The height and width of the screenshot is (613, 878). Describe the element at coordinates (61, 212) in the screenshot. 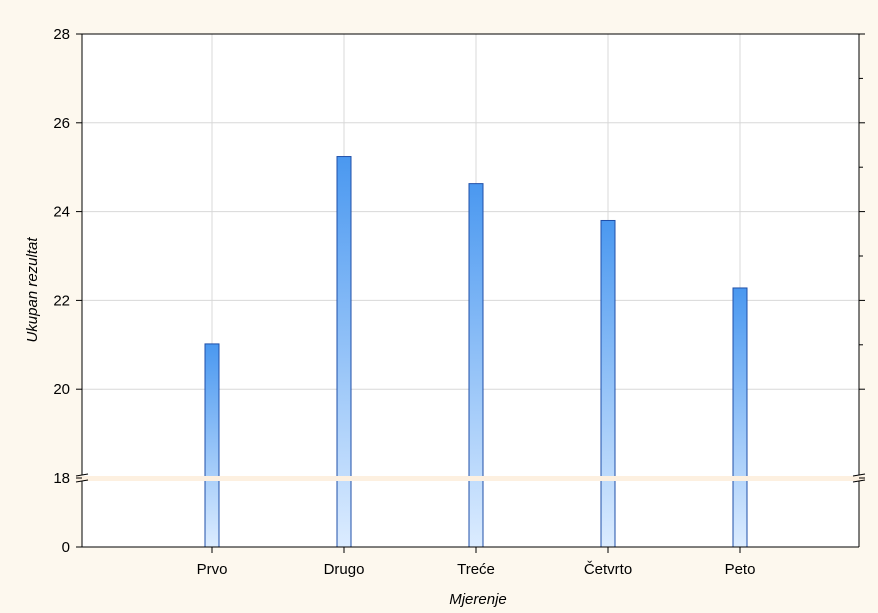

I see `y-tick-label: 24` at that location.